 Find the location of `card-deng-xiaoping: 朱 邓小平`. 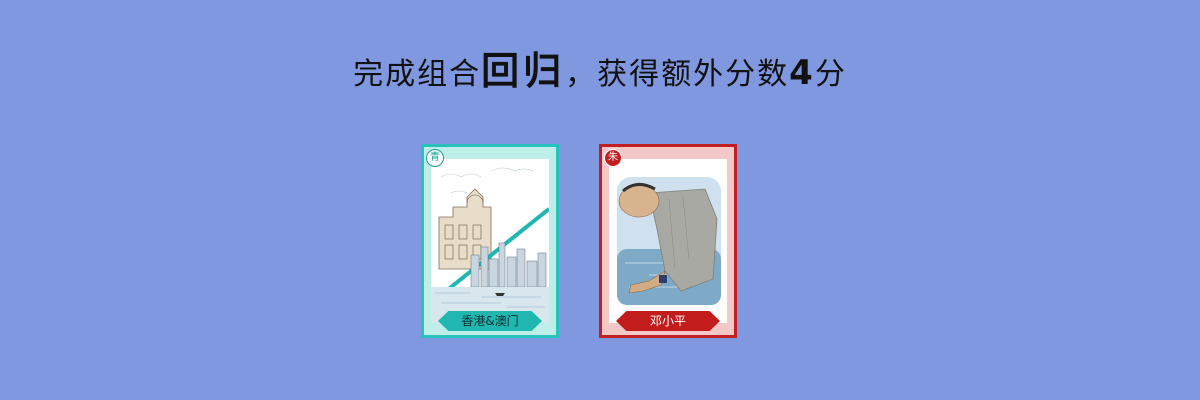

card-deng-xiaoping: 朱 邓小平 is located at coordinates (668, 241).